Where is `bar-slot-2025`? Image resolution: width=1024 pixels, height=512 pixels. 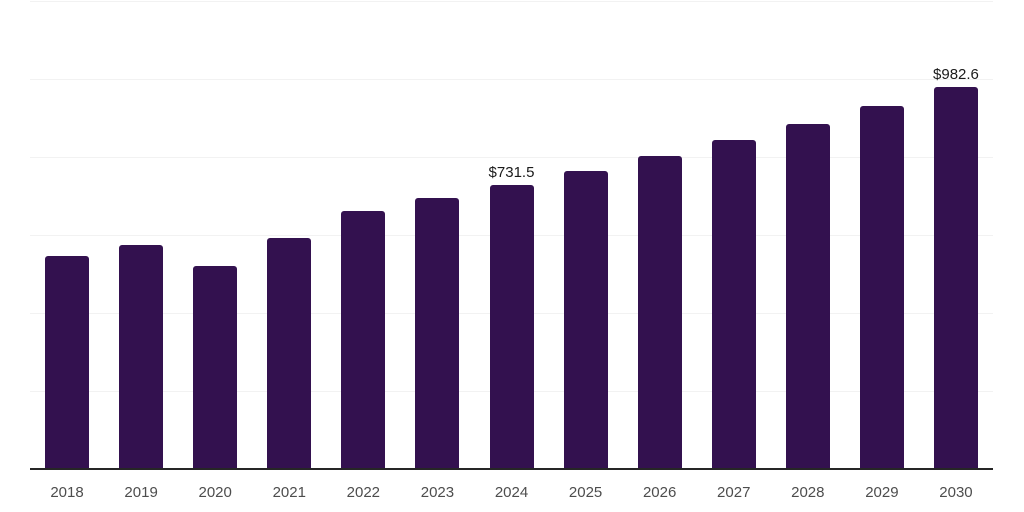 bar-slot-2025 is located at coordinates (586, 236).